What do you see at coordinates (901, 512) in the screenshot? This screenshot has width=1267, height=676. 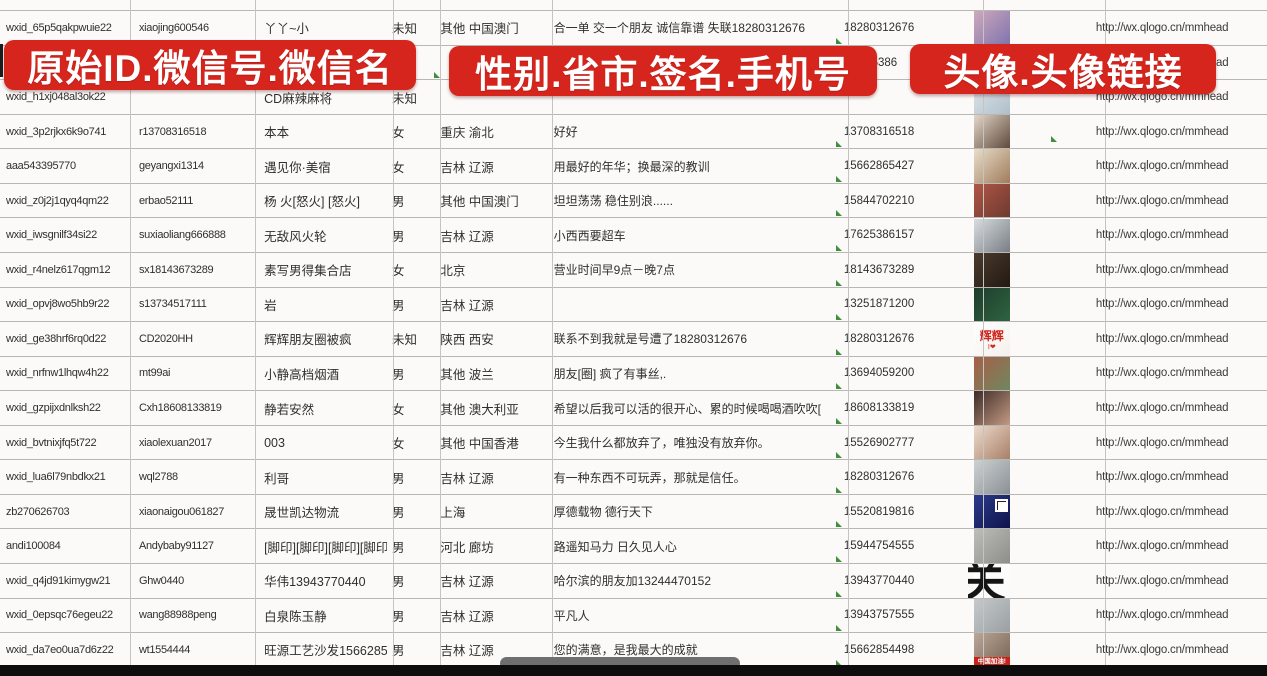 I see `cell-phone: 15520819816` at bounding box center [901, 512].